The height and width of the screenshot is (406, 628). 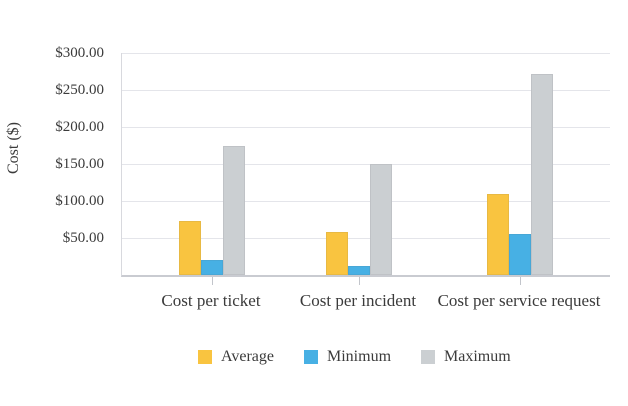 I want to click on legend: Average Minimum Maximum, so click(x=354, y=357).